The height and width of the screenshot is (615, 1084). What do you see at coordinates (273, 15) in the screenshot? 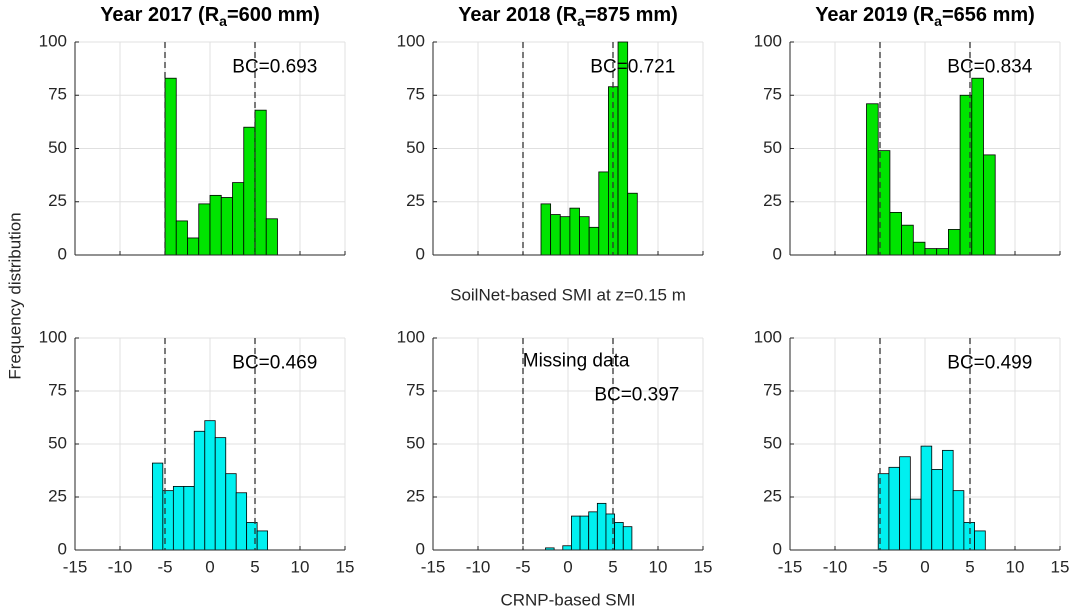
I see `title-part: =600 mm)` at bounding box center [273, 15].